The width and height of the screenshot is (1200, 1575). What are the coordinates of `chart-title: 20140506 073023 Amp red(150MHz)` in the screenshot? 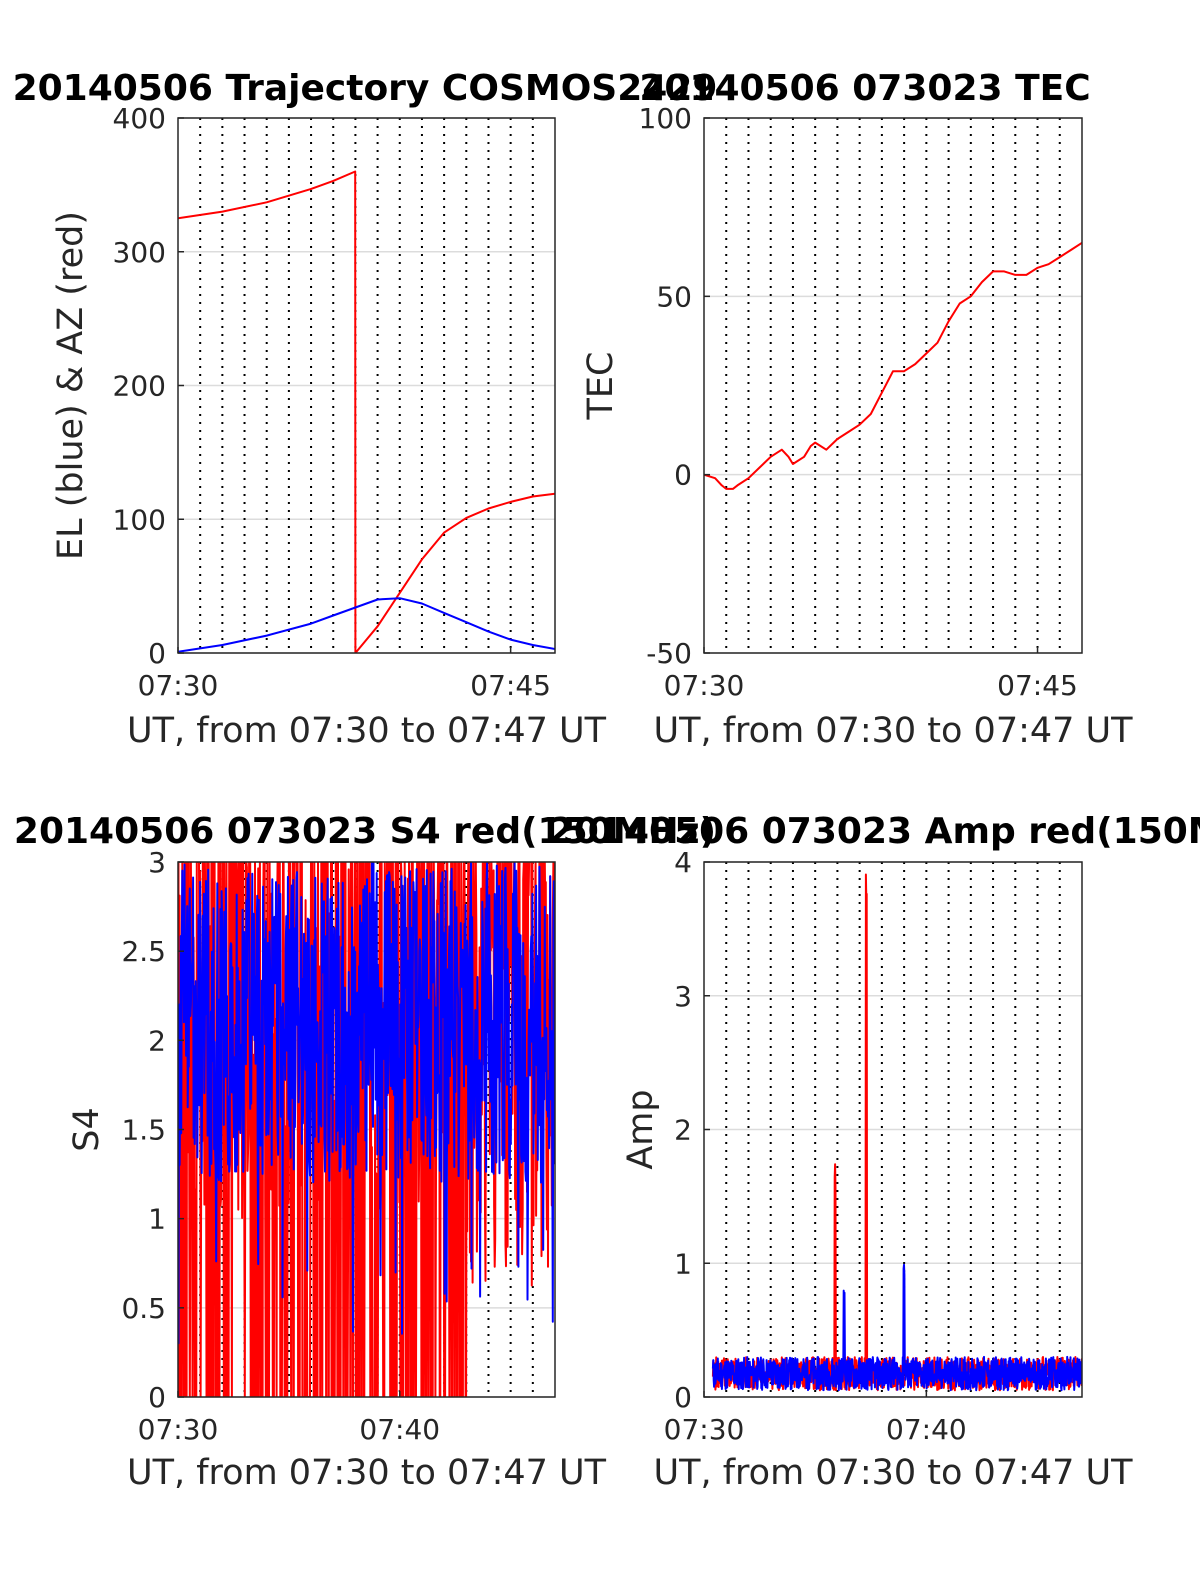 It's located at (874, 831).